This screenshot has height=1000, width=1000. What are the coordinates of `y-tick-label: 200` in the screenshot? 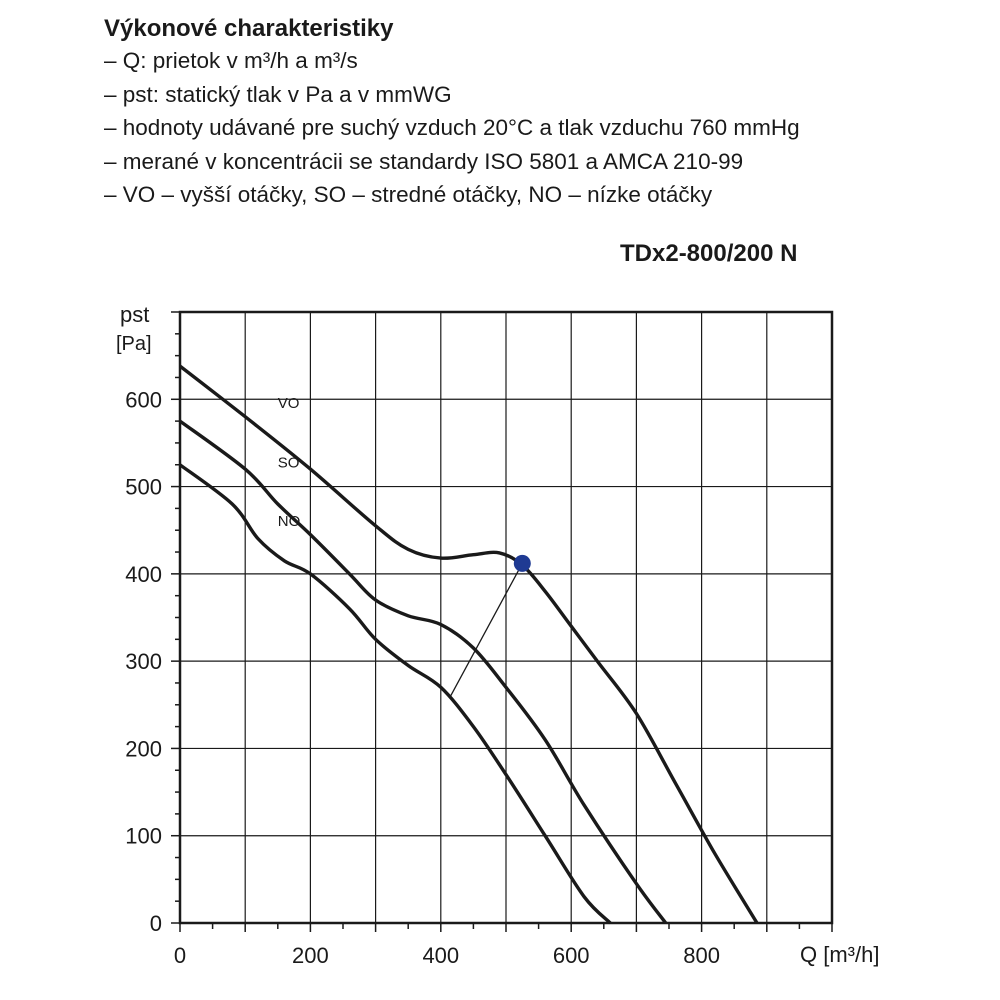 It's located at (143, 748).